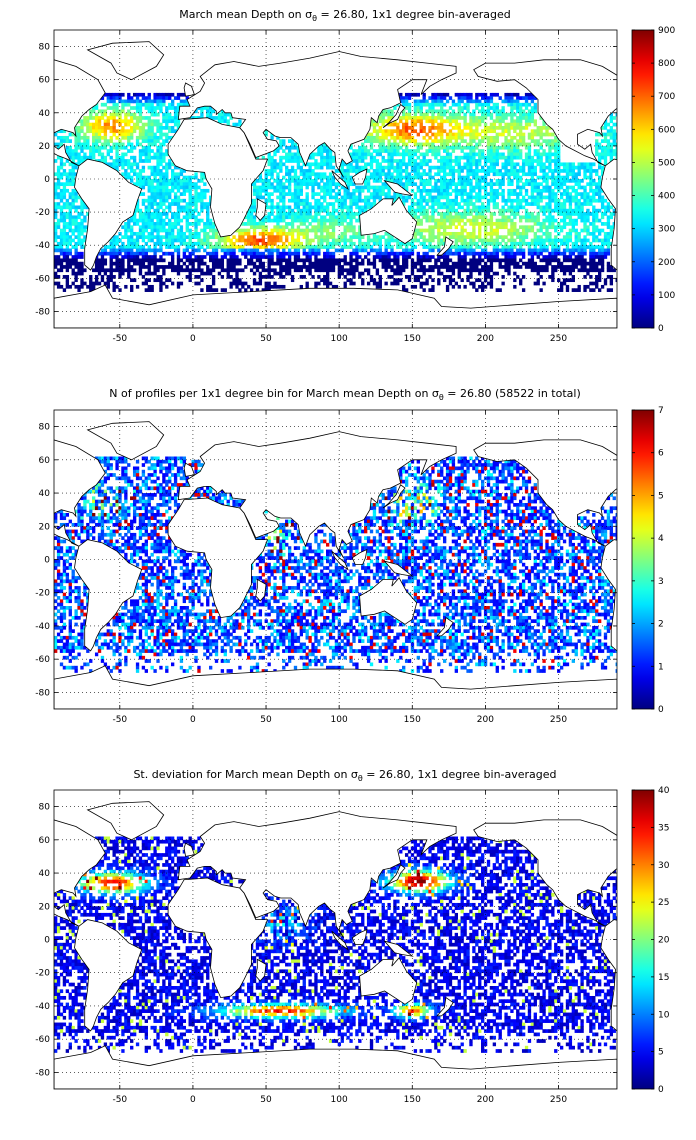  What do you see at coordinates (663, 978) in the screenshot?
I see `colorbar-tick-label: 15` at bounding box center [663, 978].